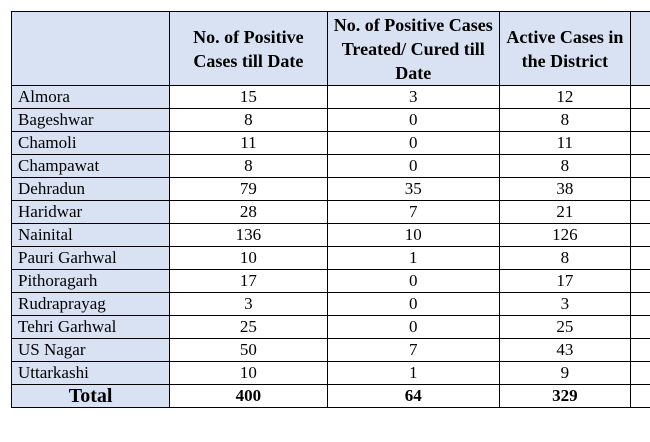 The height and width of the screenshot is (442, 650). Describe the element at coordinates (248, 327) in the screenshot. I see `positive-cases-cell: 25` at that location.